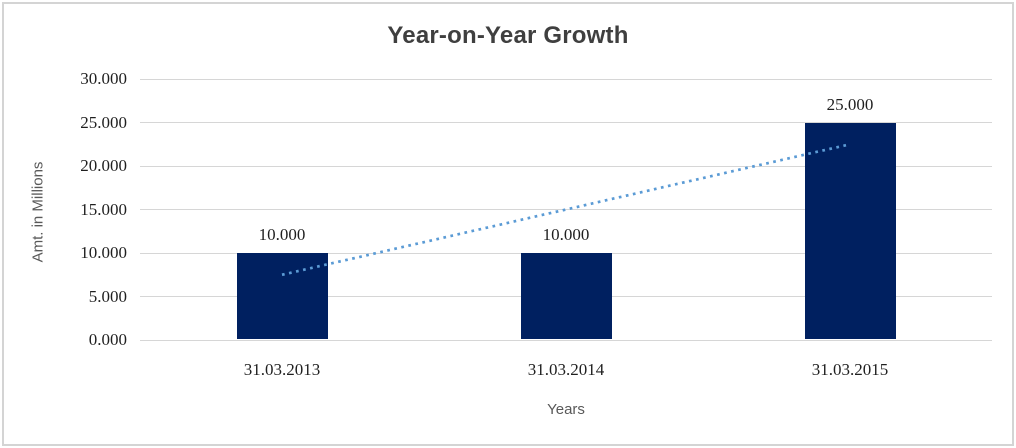 This screenshot has width=1016, height=448. What do you see at coordinates (282, 369) in the screenshot?
I see `x-tick-label: 31.03.2013` at bounding box center [282, 369].